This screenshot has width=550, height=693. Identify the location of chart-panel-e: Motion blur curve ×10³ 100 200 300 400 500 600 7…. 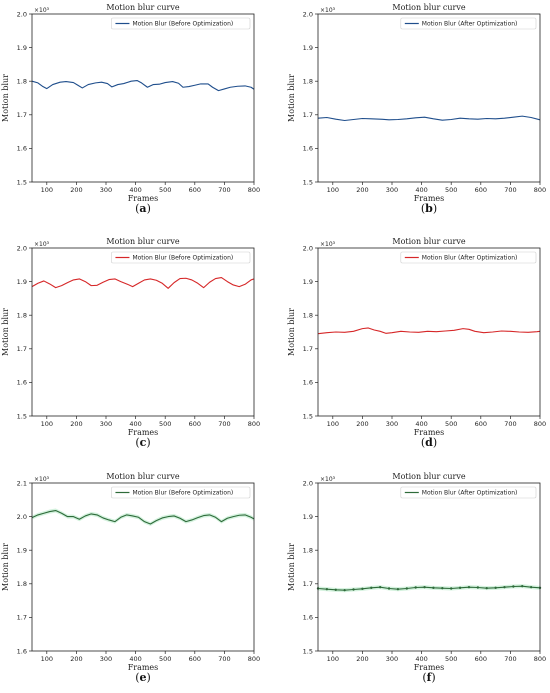
(130, 578).